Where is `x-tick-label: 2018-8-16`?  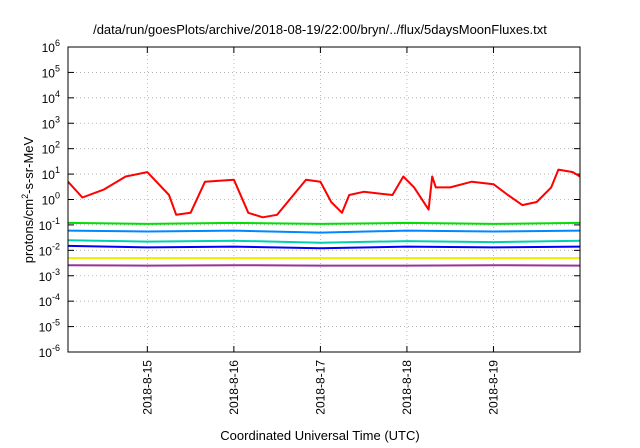
x-tick-label: 2018-8-16 is located at coordinates (234, 387).